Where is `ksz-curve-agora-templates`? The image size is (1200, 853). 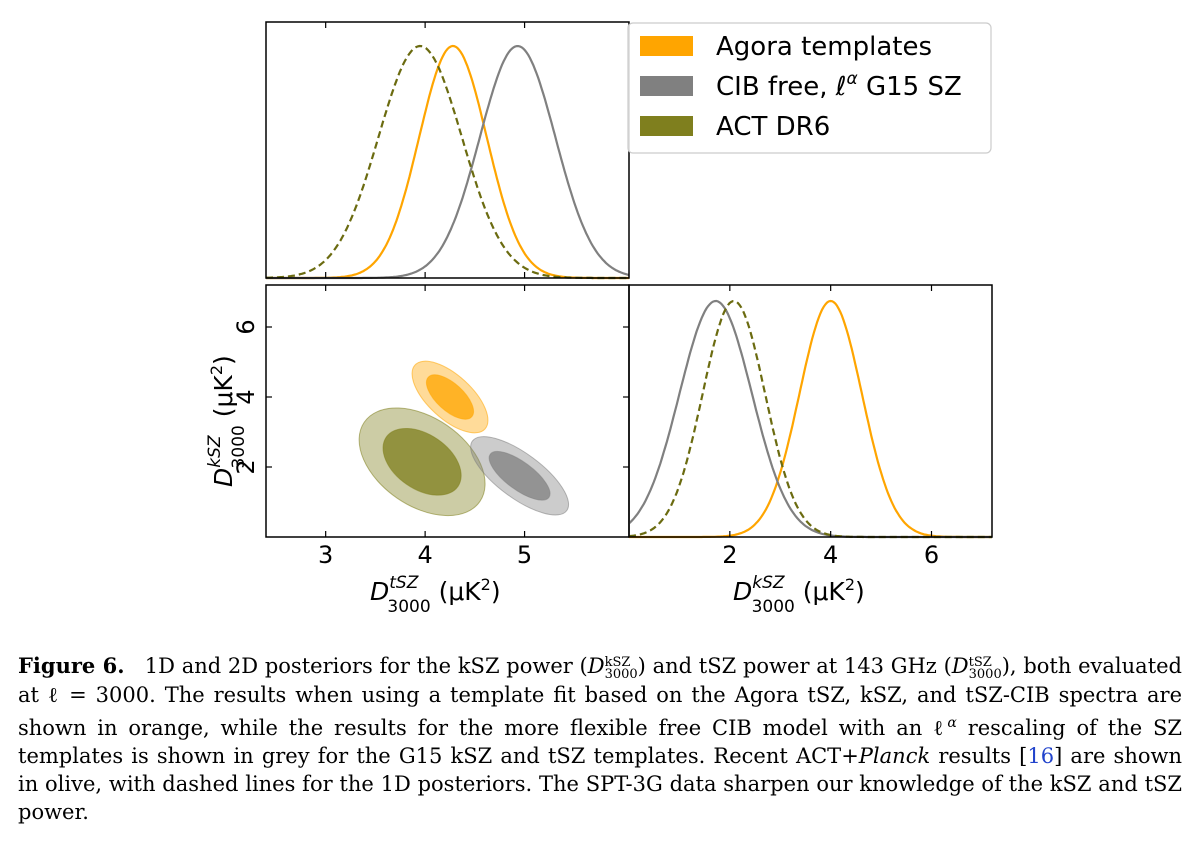
ksz-curve-agora-templates is located at coordinates (810, 419).